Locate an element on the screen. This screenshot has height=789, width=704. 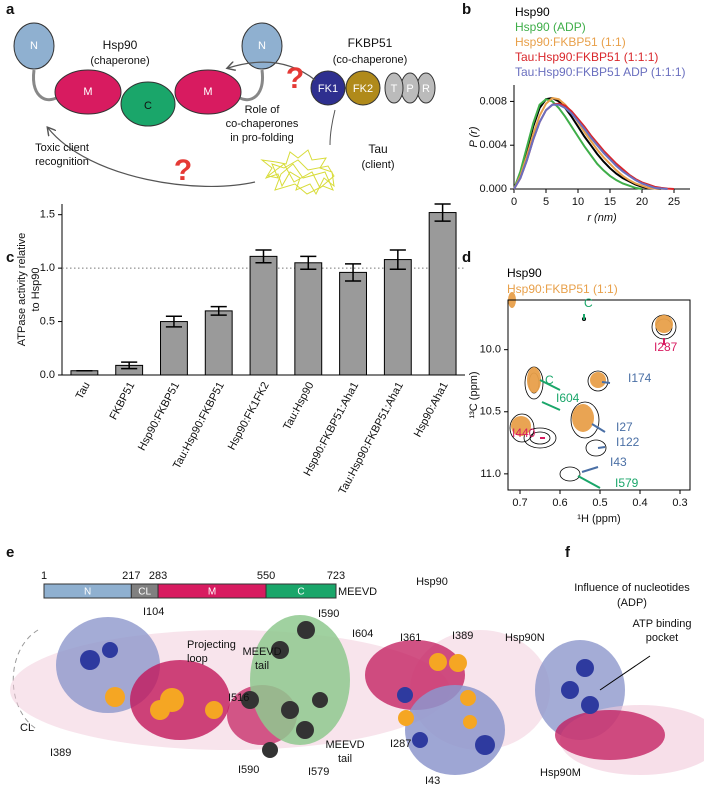
legend-label: Tau:Hsp90:FKBP51 ADP (1:1:1) is located at coordinates (600, 72).